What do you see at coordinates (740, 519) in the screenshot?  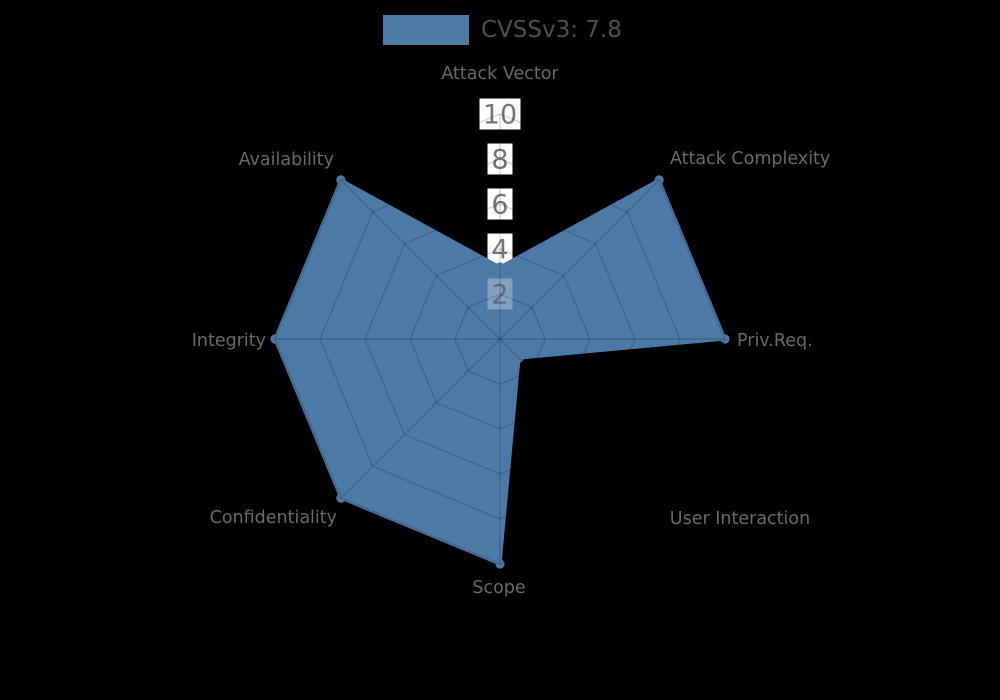 I see `axis-label-user-interaction: User Interaction` at bounding box center [740, 519].